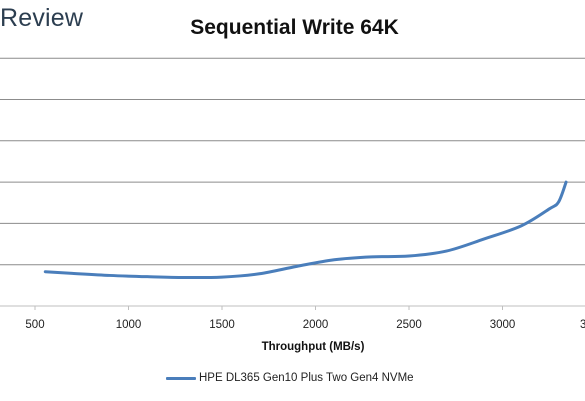 The height and width of the screenshot is (401, 585). What do you see at coordinates (34, 325) in the screenshot?
I see `x-tick-label: 500` at bounding box center [34, 325].